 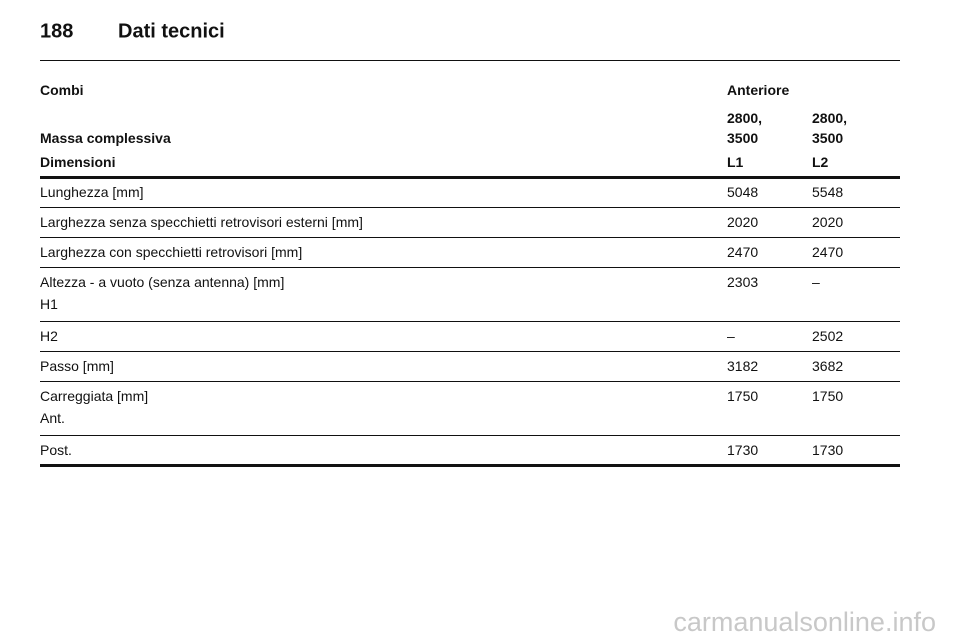 What do you see at coordinates (57, 31) in the screenshot?
I see `page-number: 188` at bounding box center [57, 31].